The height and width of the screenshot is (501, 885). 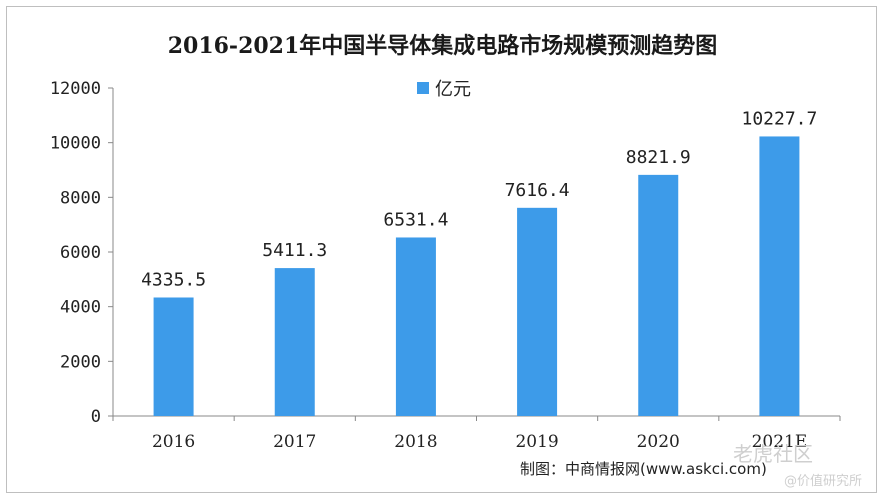 What do you see at coordinates (780, 442) in the screenshot?
I see `x-tick-label: 2021E` at bounding box center [780, 442].